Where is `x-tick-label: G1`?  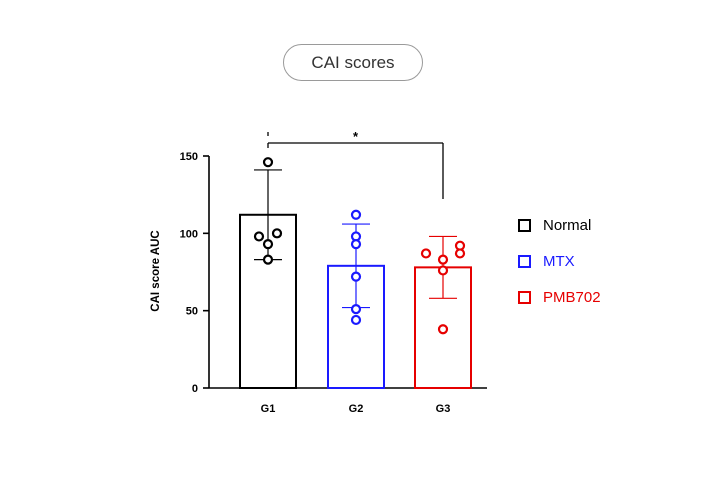 x-tick-label: G1 is located at coordinates (268, 409).